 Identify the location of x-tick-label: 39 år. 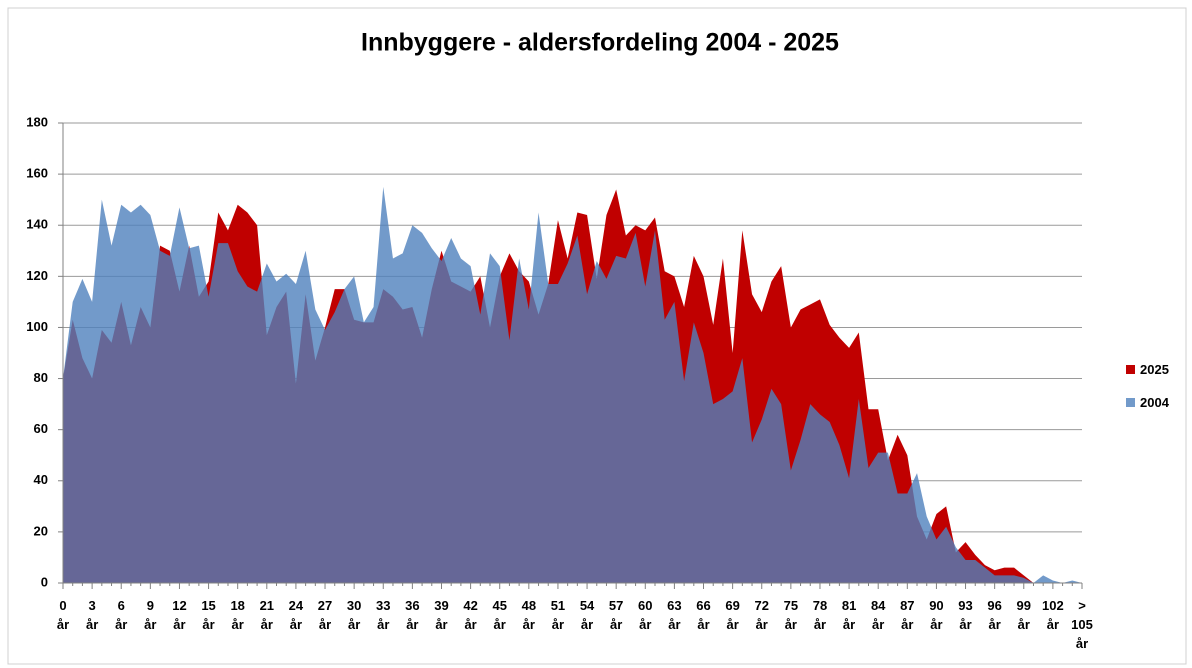
(441, 615).